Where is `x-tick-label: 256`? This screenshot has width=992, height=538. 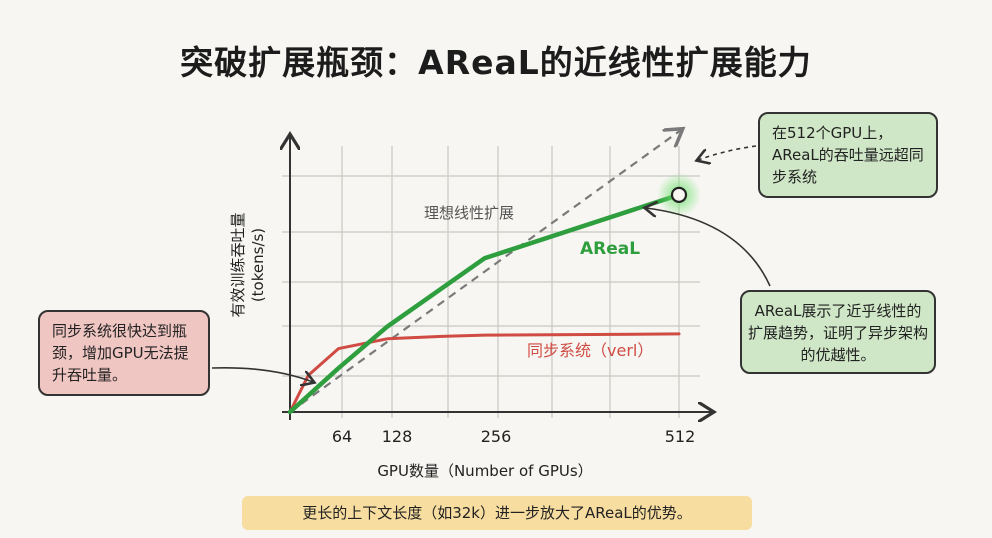
x-tick-label: 256 is located at coordinates (496, 436).